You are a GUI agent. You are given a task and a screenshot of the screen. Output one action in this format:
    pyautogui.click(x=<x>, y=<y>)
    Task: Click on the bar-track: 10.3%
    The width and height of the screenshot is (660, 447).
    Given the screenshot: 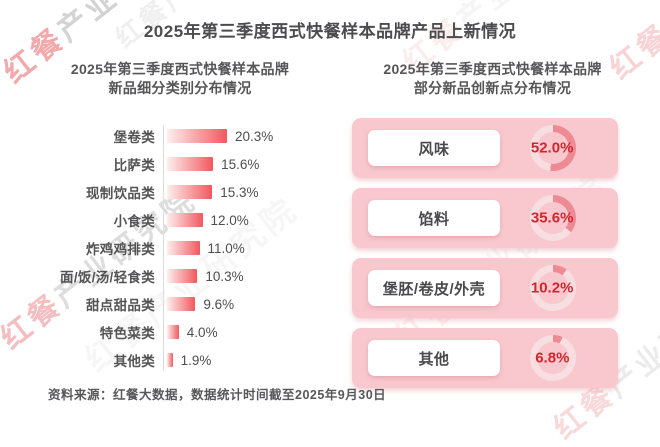 What is the action you would take?
    pyautogui.click(x=246, y=276)
    